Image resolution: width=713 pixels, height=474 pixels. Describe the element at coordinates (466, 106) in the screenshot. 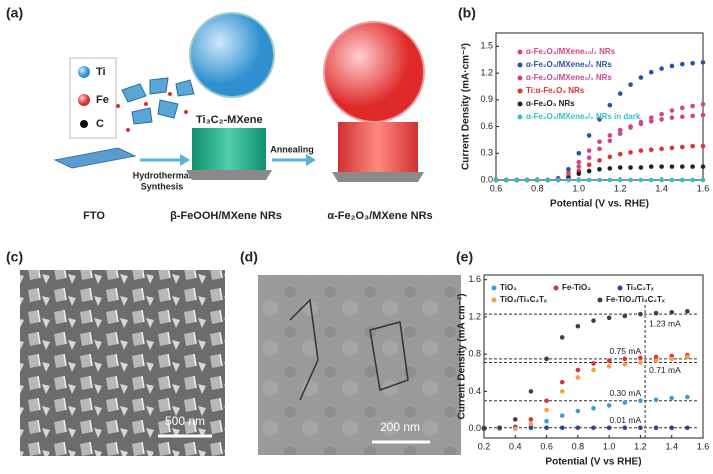

I see `y-axis-label: Current Density (mA·cm⁻²)` at that location.